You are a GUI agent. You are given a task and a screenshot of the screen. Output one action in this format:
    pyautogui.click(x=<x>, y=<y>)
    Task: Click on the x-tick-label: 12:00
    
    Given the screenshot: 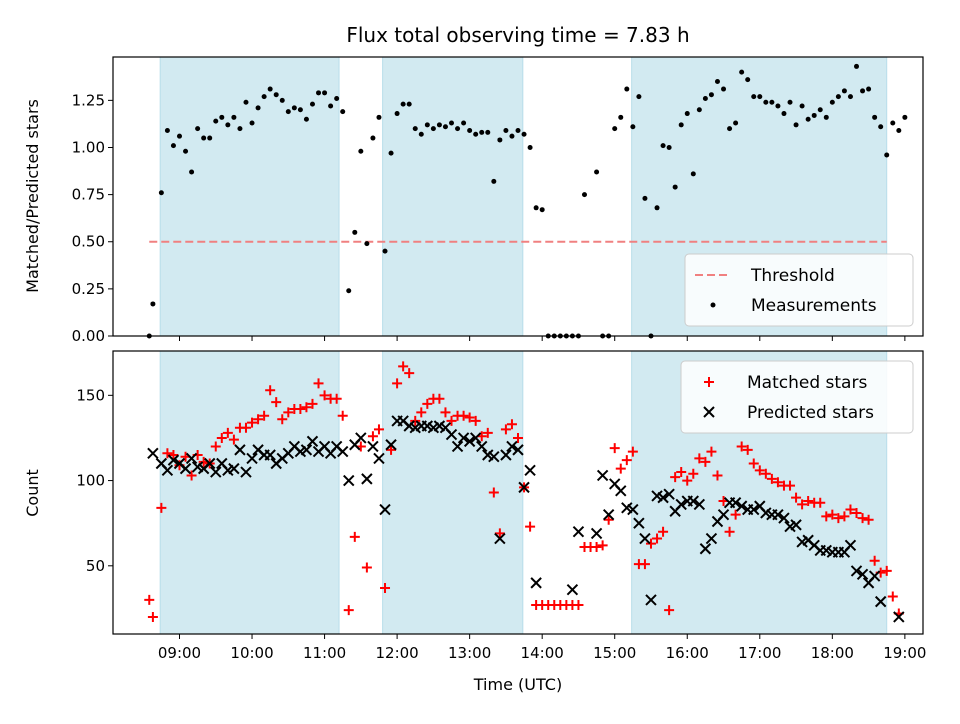 What is the action you would take?
    pyautogui.click(x=396, y=653)
    